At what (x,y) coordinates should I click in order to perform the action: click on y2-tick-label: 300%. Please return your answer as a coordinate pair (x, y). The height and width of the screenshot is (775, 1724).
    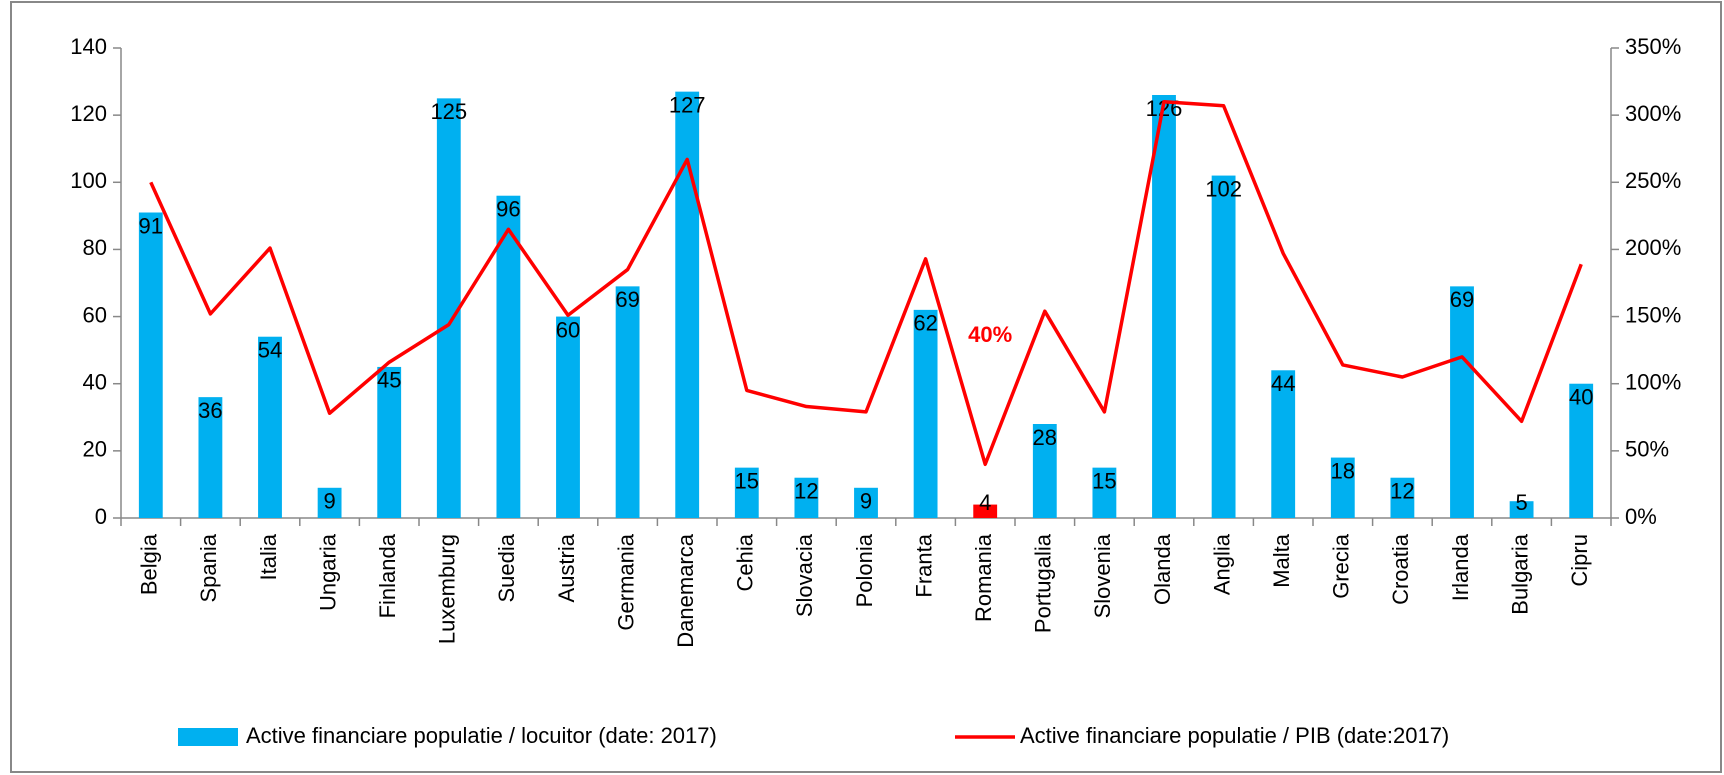
    Looking at the image, I should click on (1653, 113).